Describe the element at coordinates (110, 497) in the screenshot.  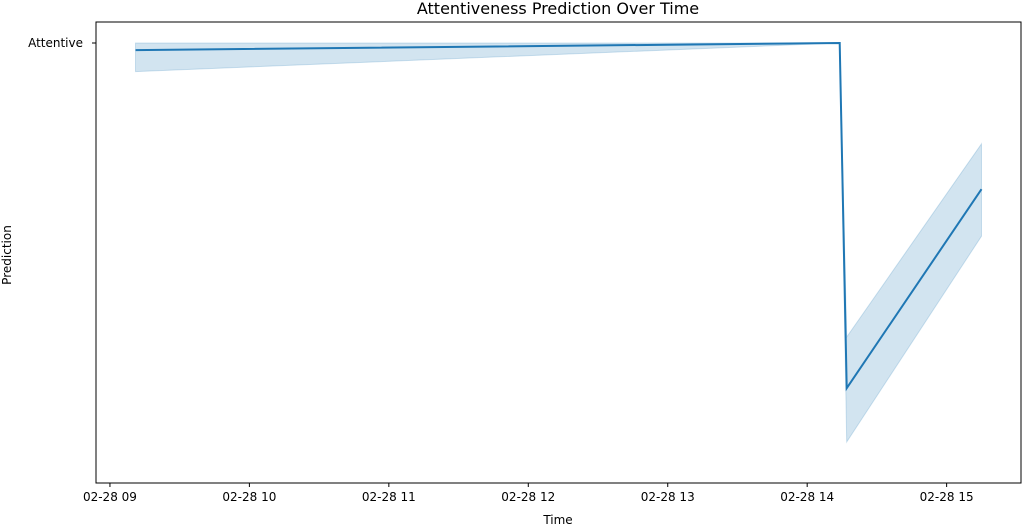
I see `x-tick-label: 02-28 09` at that location.